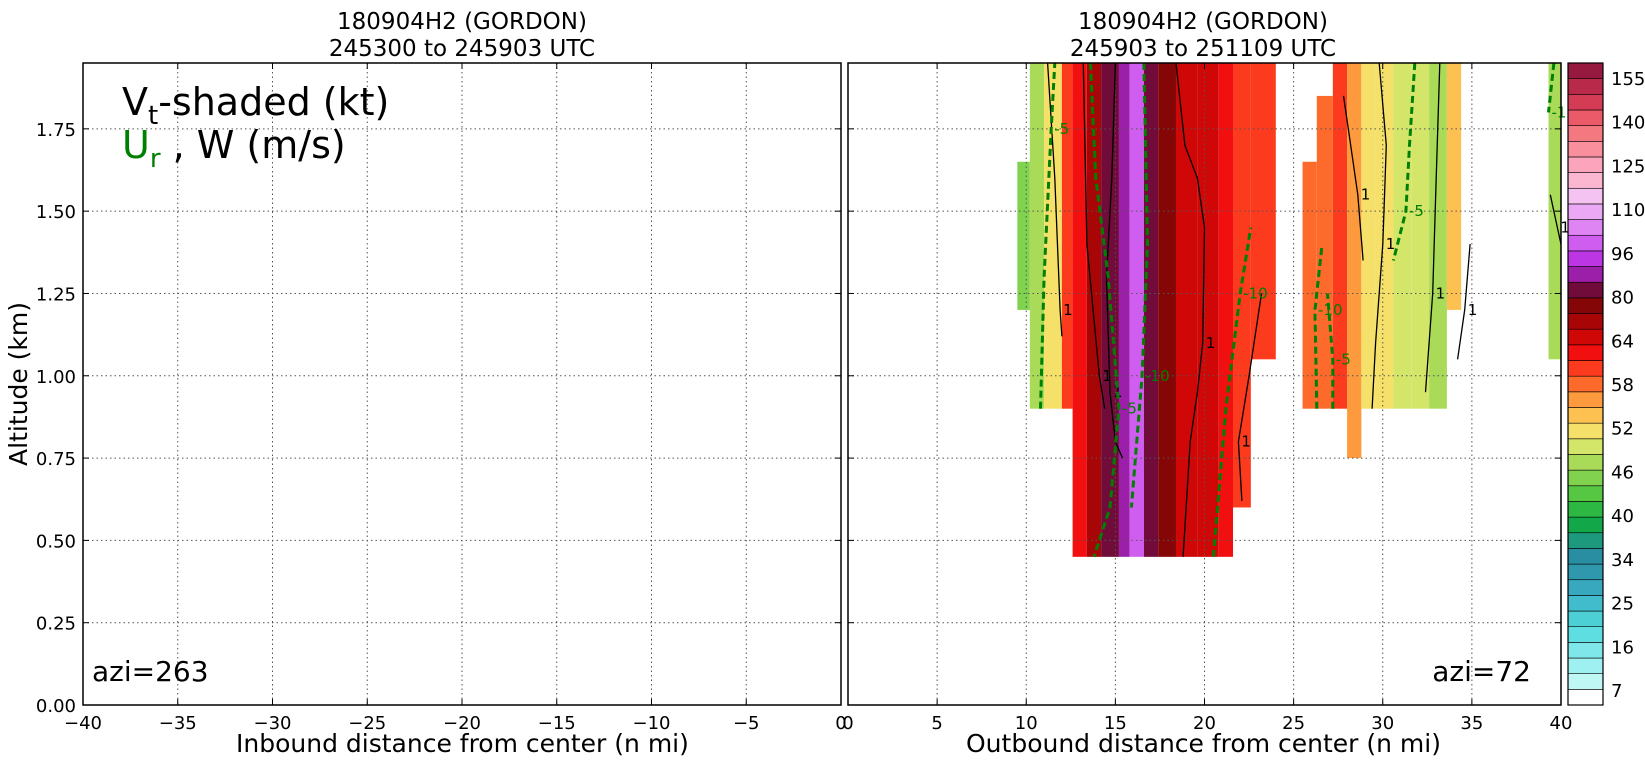 Image resolution: width=1645 pixels, height=762 pixels. Describe the element at coordinates (1622, 429) in the screenshot. I see `colorbar-tick-label: 52` at that location.